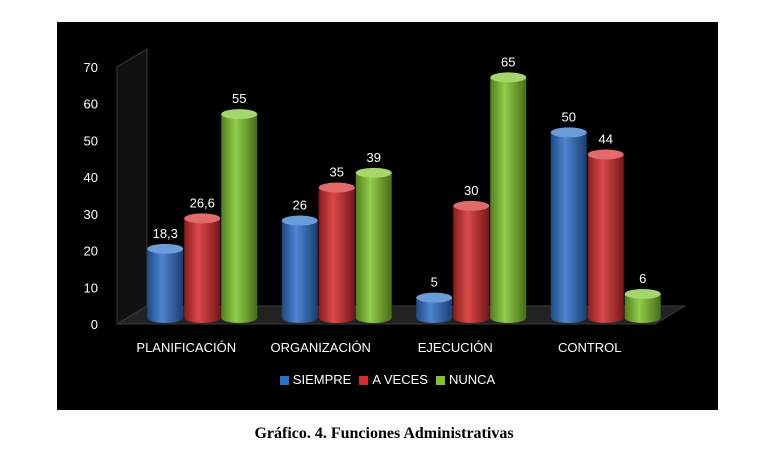 The height and width of the screenshot is (472, 768). I want to click on data-label: 55, so click(239, 98).